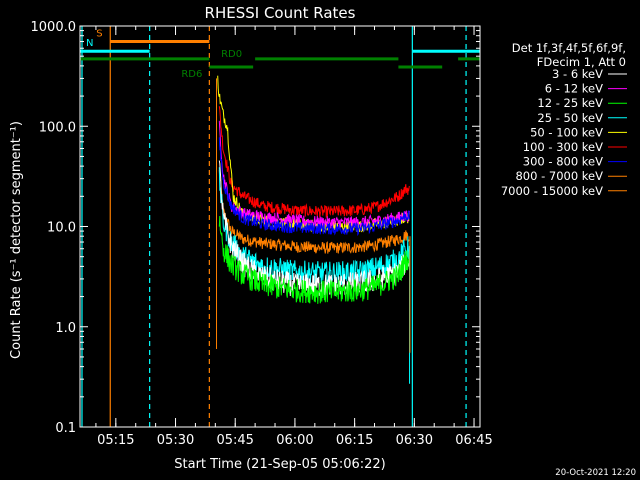 The height and width of the screenshot is (480, 640). What do you see at coordinates (559, 176) in the screenshot?
I see `legend-label-7: 800 - 7000 keV` at bounding box center [559, 176].